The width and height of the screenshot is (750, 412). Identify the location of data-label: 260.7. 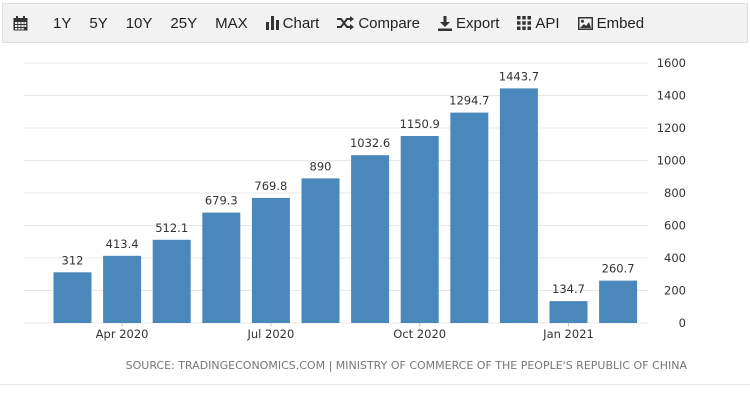
(618, 269).